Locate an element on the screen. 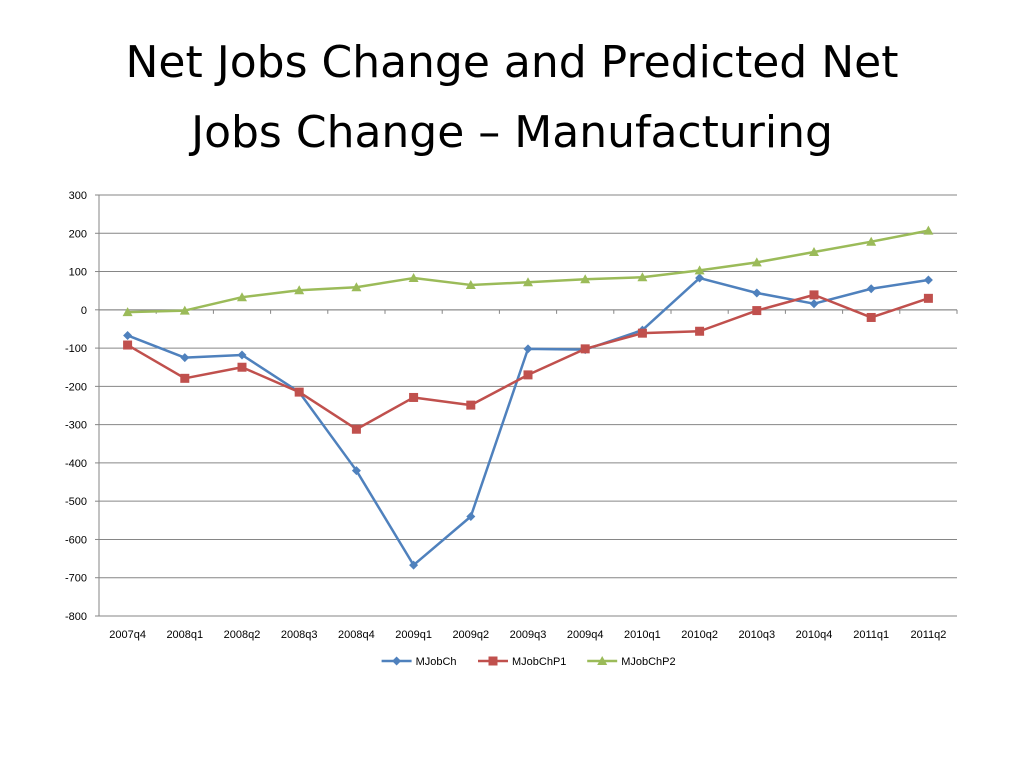 The width and height of the screenshot is (1024, 768). data-point-mjobch-2008q1 is located at coordinates (185, 358).